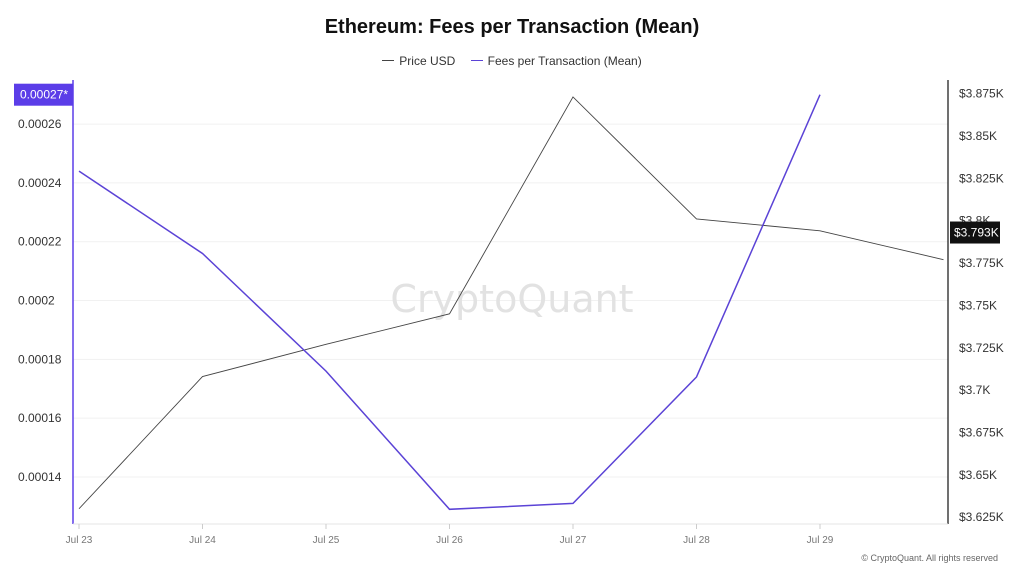 This screenshot has width=1024, height=576. What do you see at coordinates (978, 305) in the screenshot?
I see `right-tick-label-5: $3.75K` at bounding box center [978, 305].